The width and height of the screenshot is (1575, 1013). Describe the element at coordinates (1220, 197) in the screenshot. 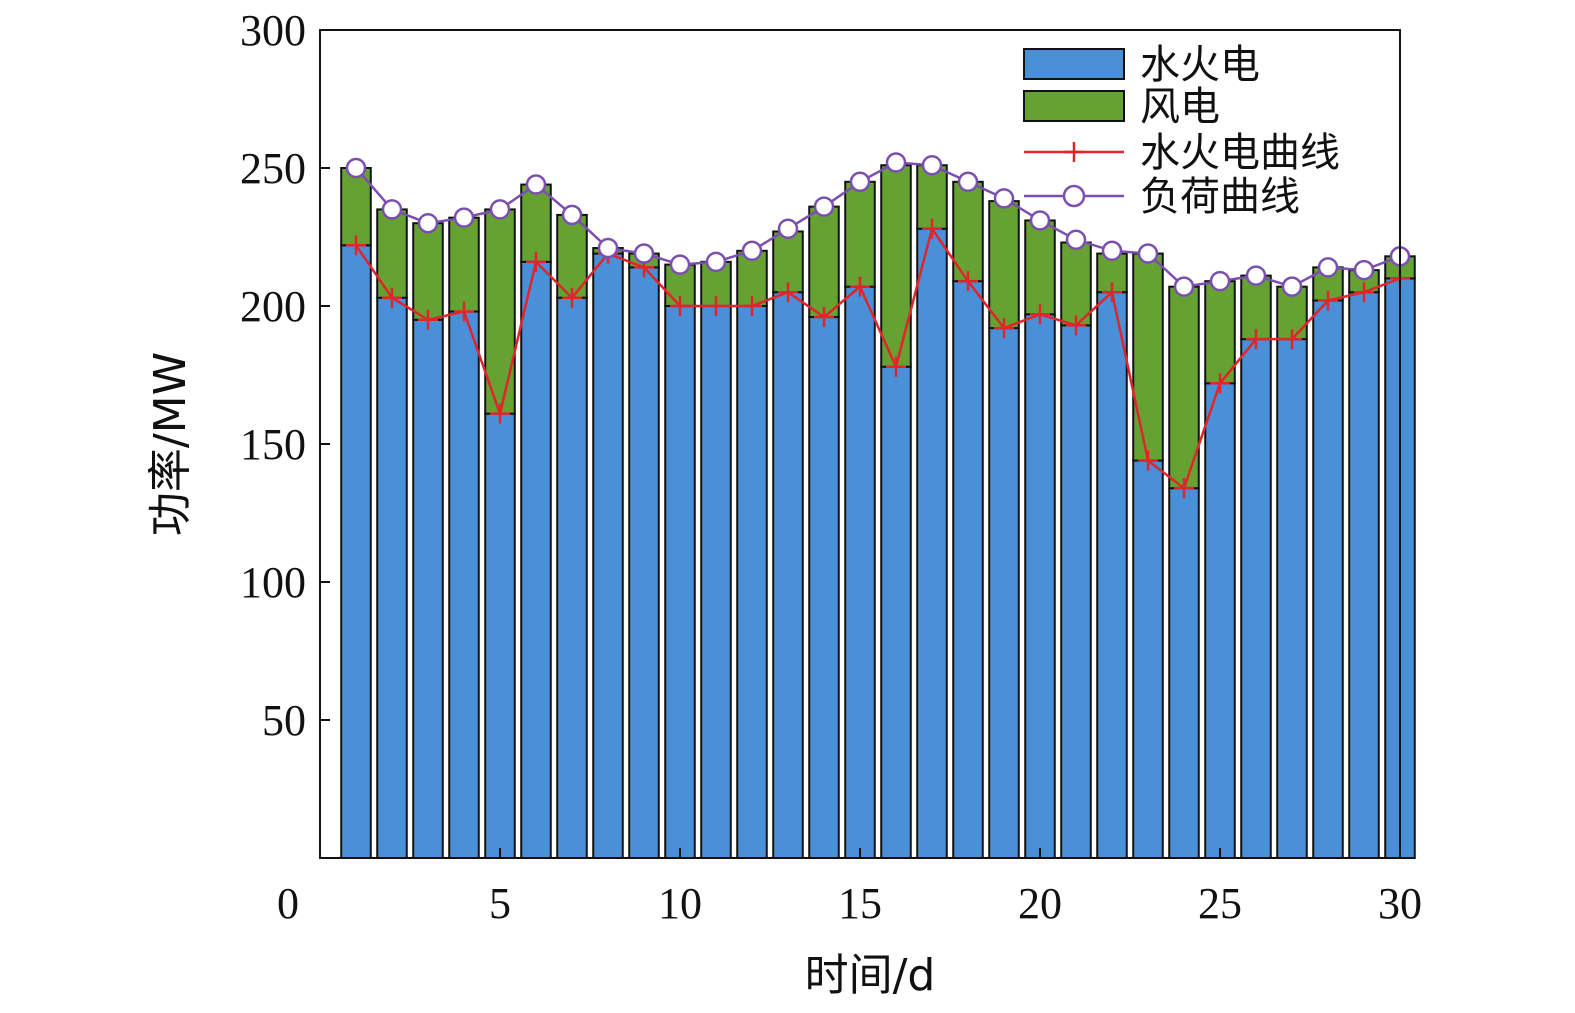

I see `legend-label-load-curve: 负荷曲线` at that location.